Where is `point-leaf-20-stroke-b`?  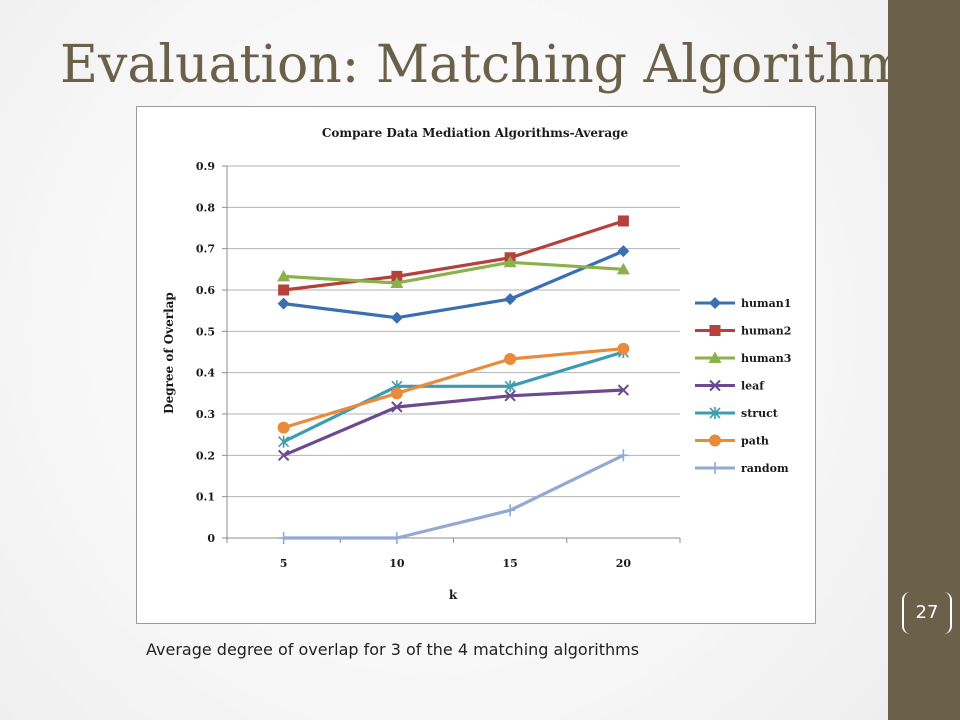 point-leaf-20-stroke-b is located at coordinates (623, 390).